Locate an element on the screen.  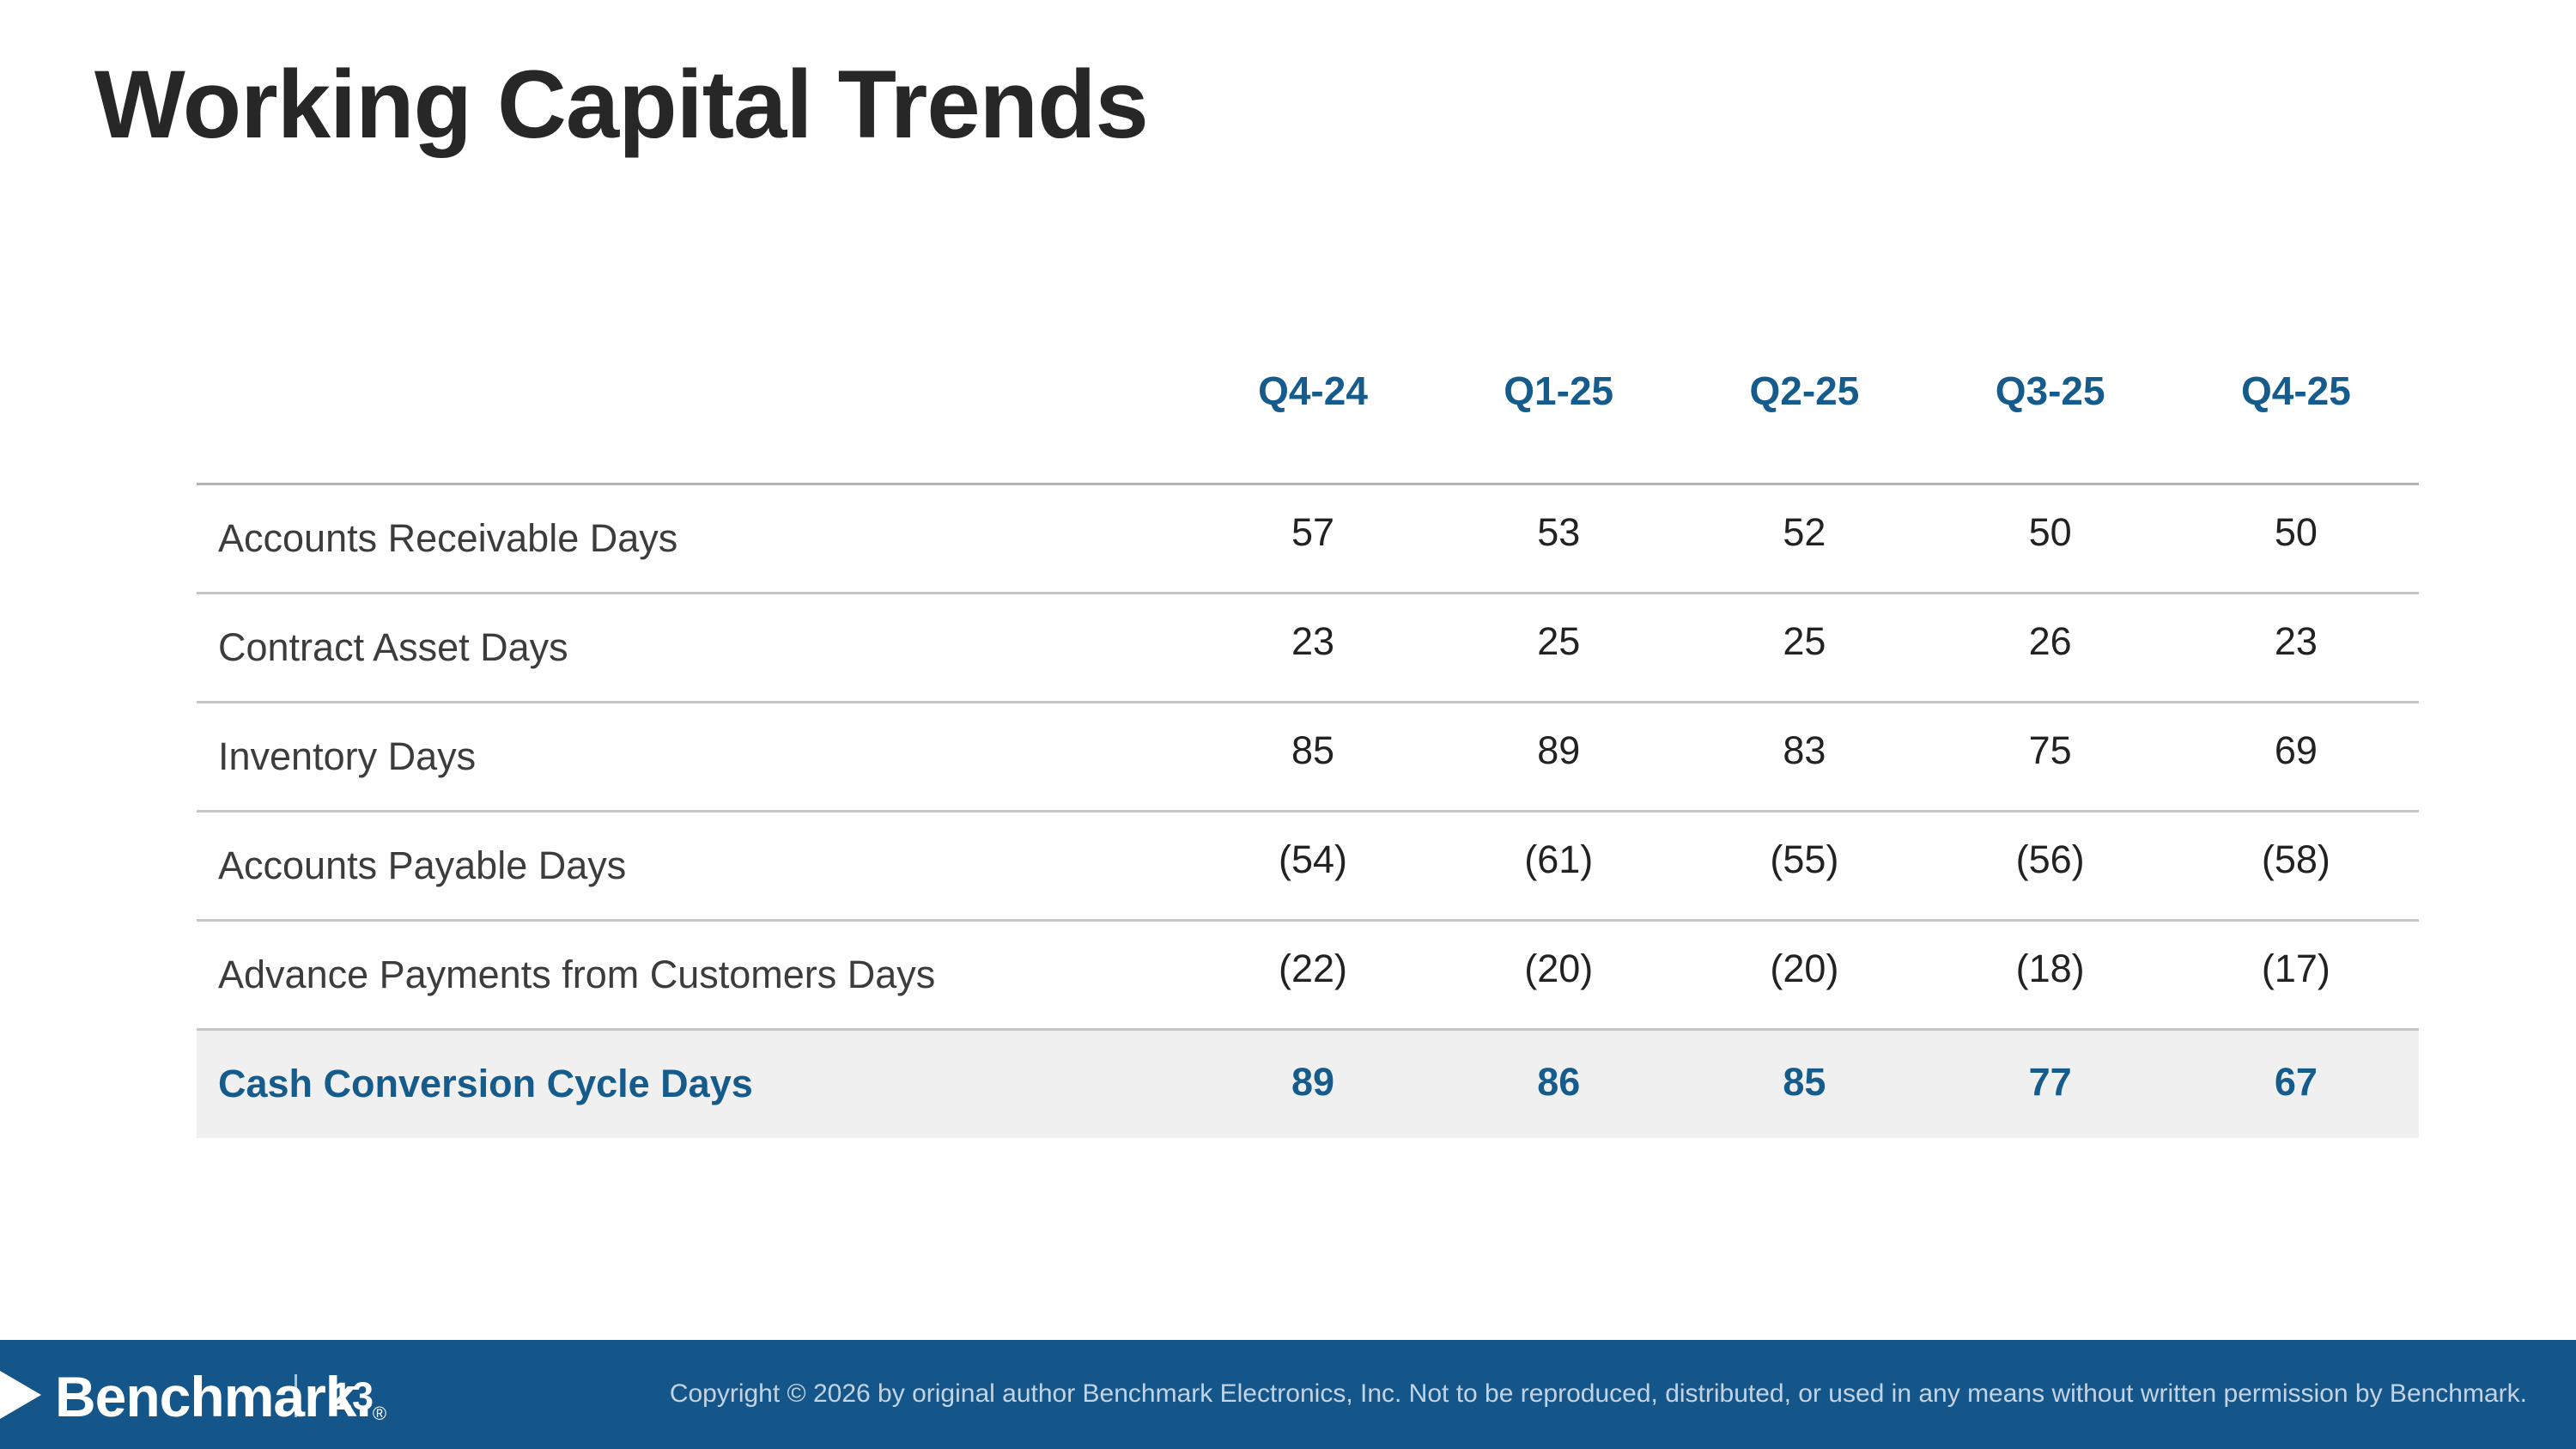
cell-value: (61) is located at coordinates (1559, 866).